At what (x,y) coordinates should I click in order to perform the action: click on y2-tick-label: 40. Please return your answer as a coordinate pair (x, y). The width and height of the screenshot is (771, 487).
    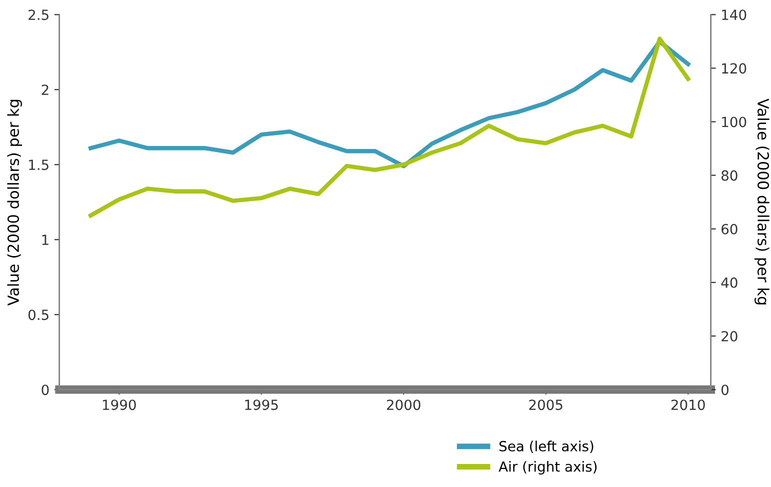
    Looking at the image, I should click on (729, 282).